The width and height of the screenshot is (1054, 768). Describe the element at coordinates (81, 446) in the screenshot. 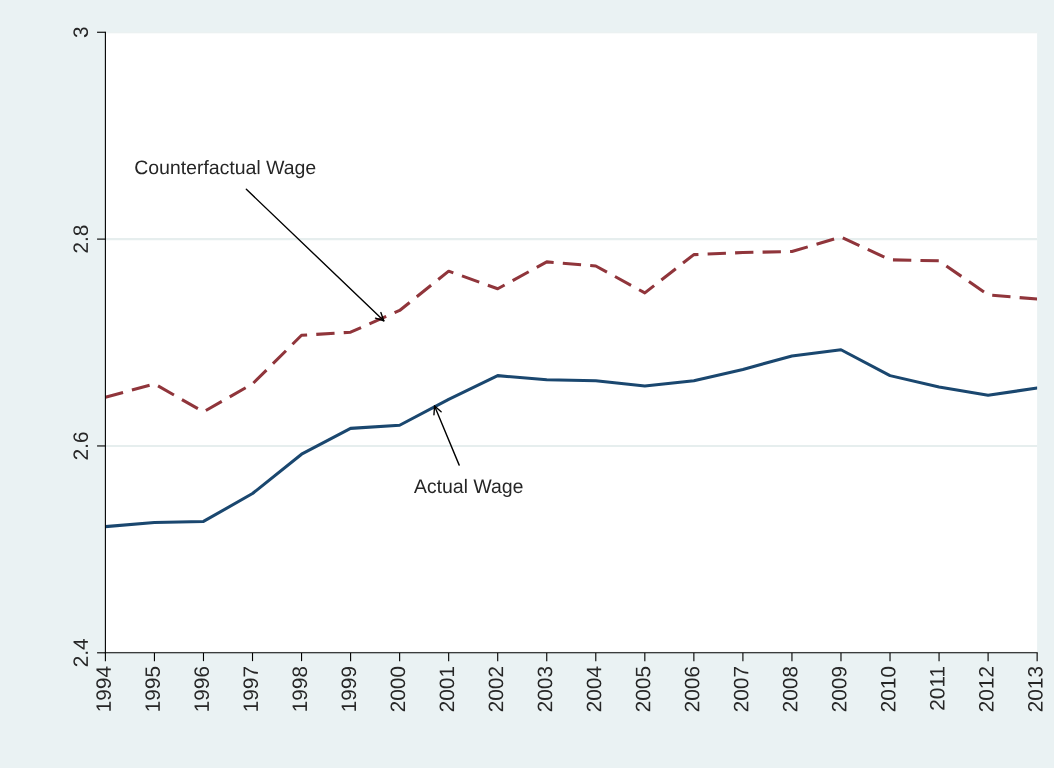

I see `y-tick-label: 2.6` at that location.